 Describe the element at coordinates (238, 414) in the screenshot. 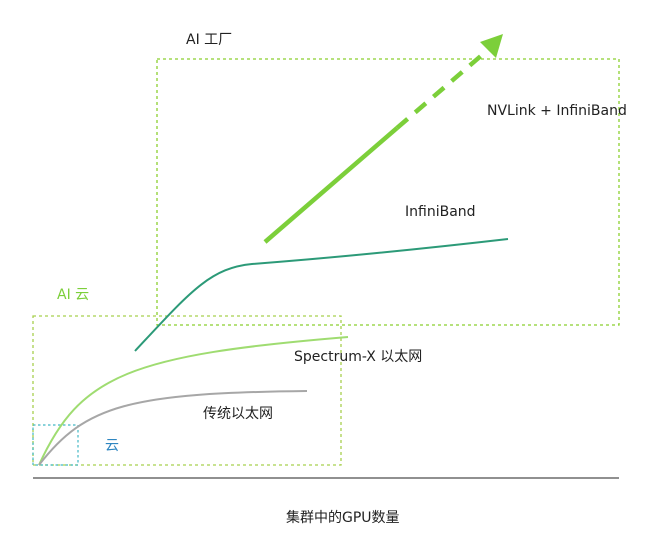

I see `traditional-ethernet-label: 传统以太网` at that location.